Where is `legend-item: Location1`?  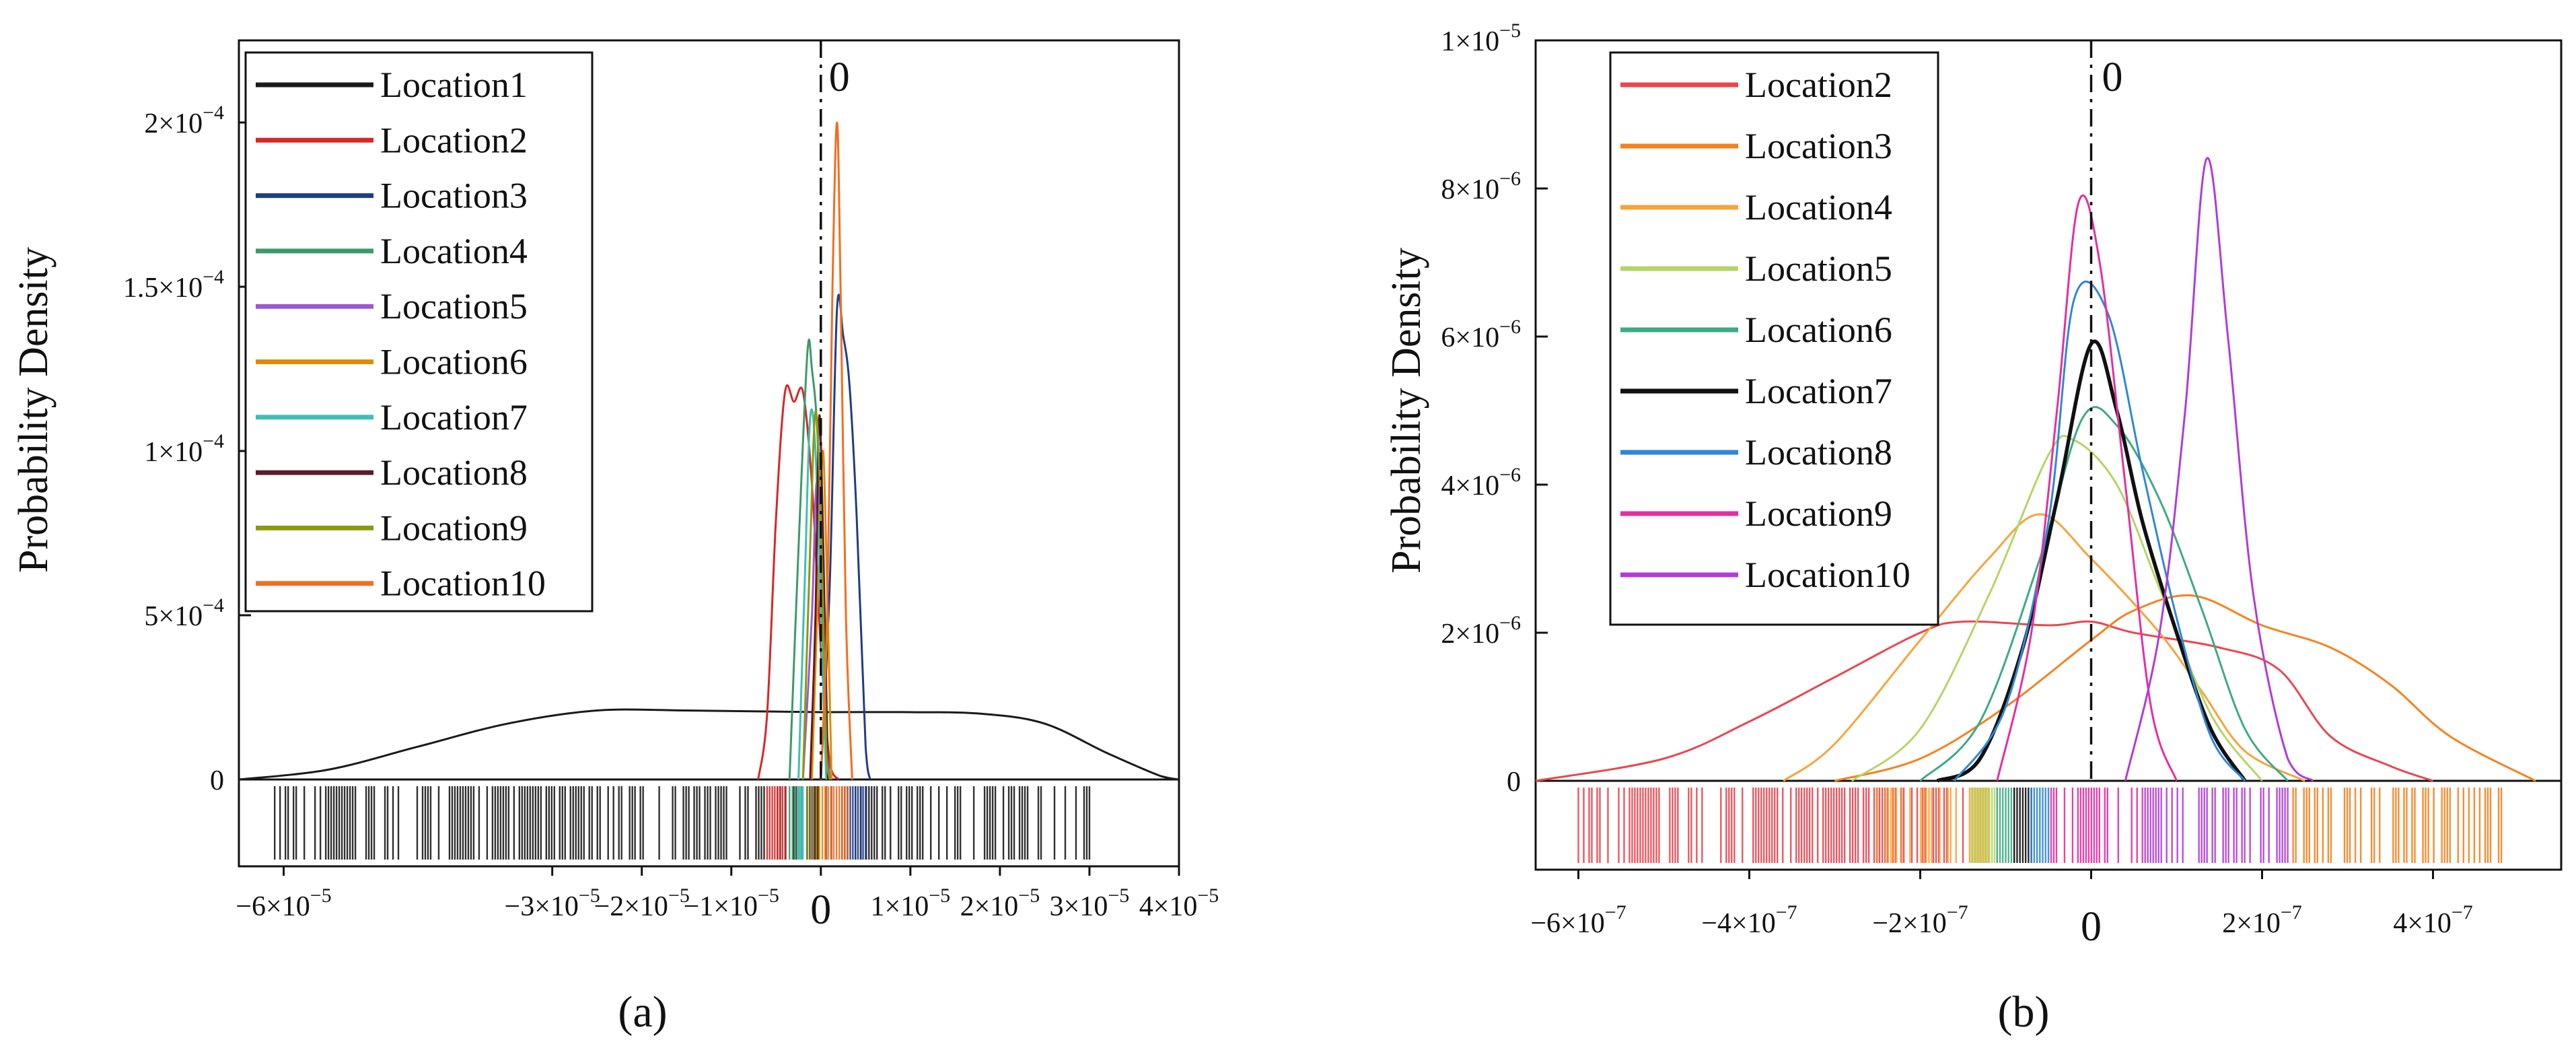
legend-item: Location1 is located at coordinates (392, 85).